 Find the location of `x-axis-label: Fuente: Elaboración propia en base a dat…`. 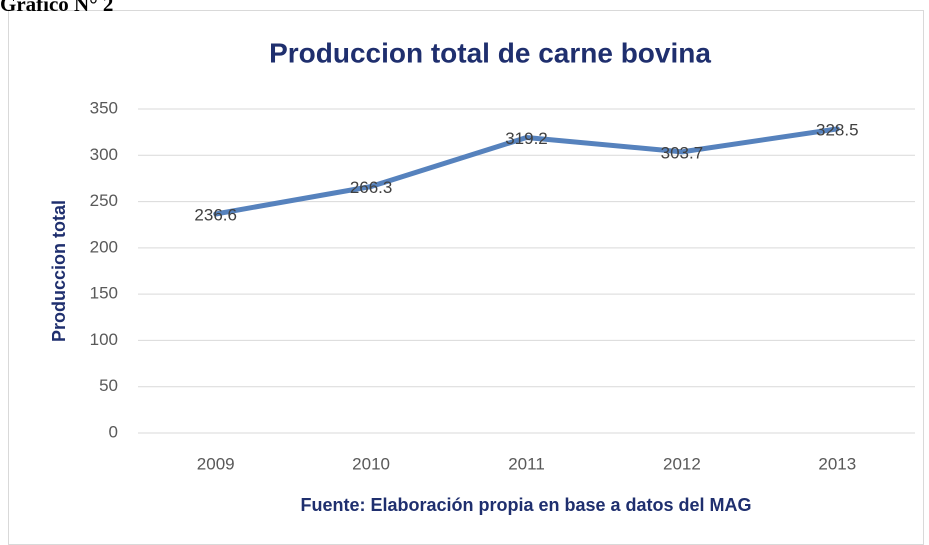

x-axis-label: Fuente: Elaboración propia en base a dat… is located at coordinates (525, 505).